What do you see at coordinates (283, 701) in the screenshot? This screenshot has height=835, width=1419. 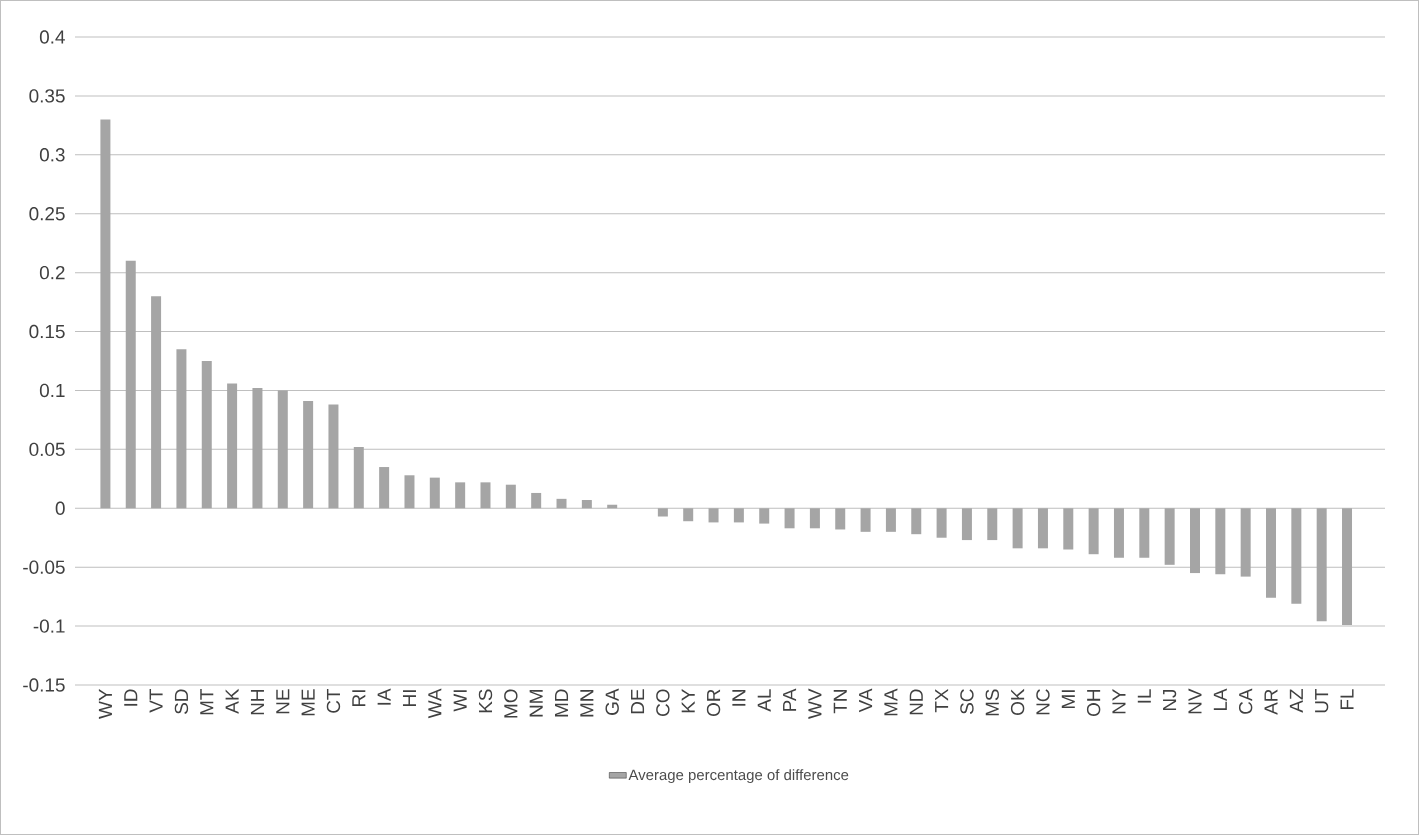 I see `x-tick-label: NE` at bounding box center [283, 701].